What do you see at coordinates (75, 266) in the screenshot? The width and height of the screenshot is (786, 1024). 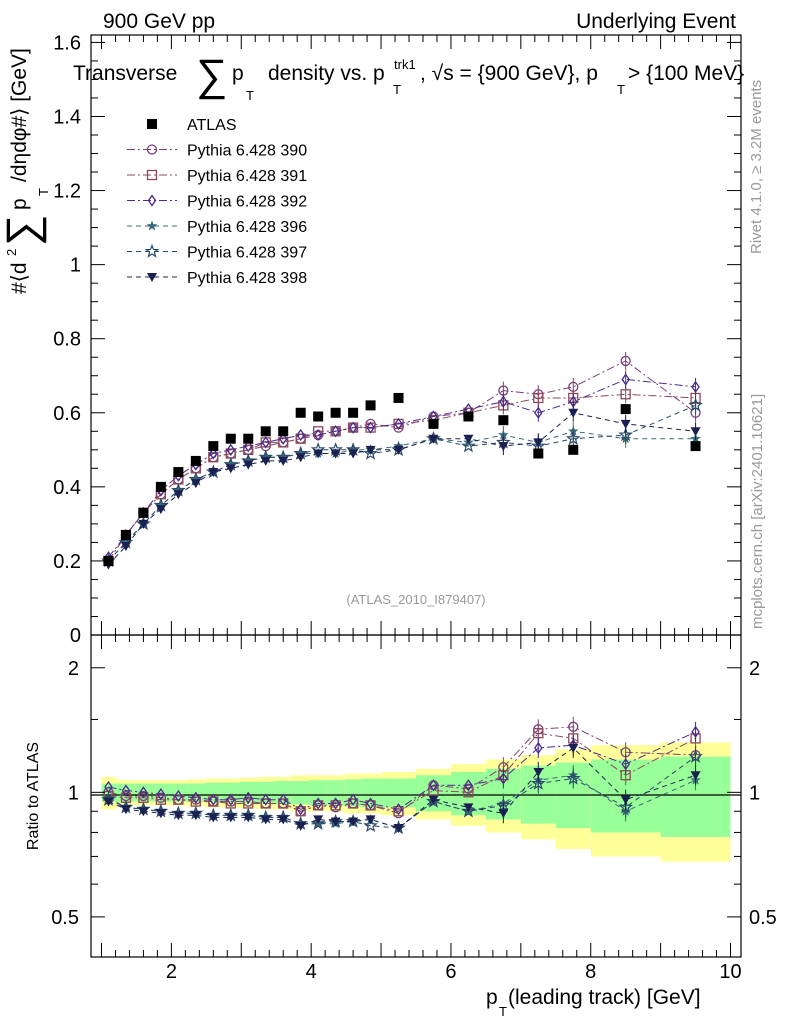 I see `y-tick-label: 1` at bounding box center [75, 266].